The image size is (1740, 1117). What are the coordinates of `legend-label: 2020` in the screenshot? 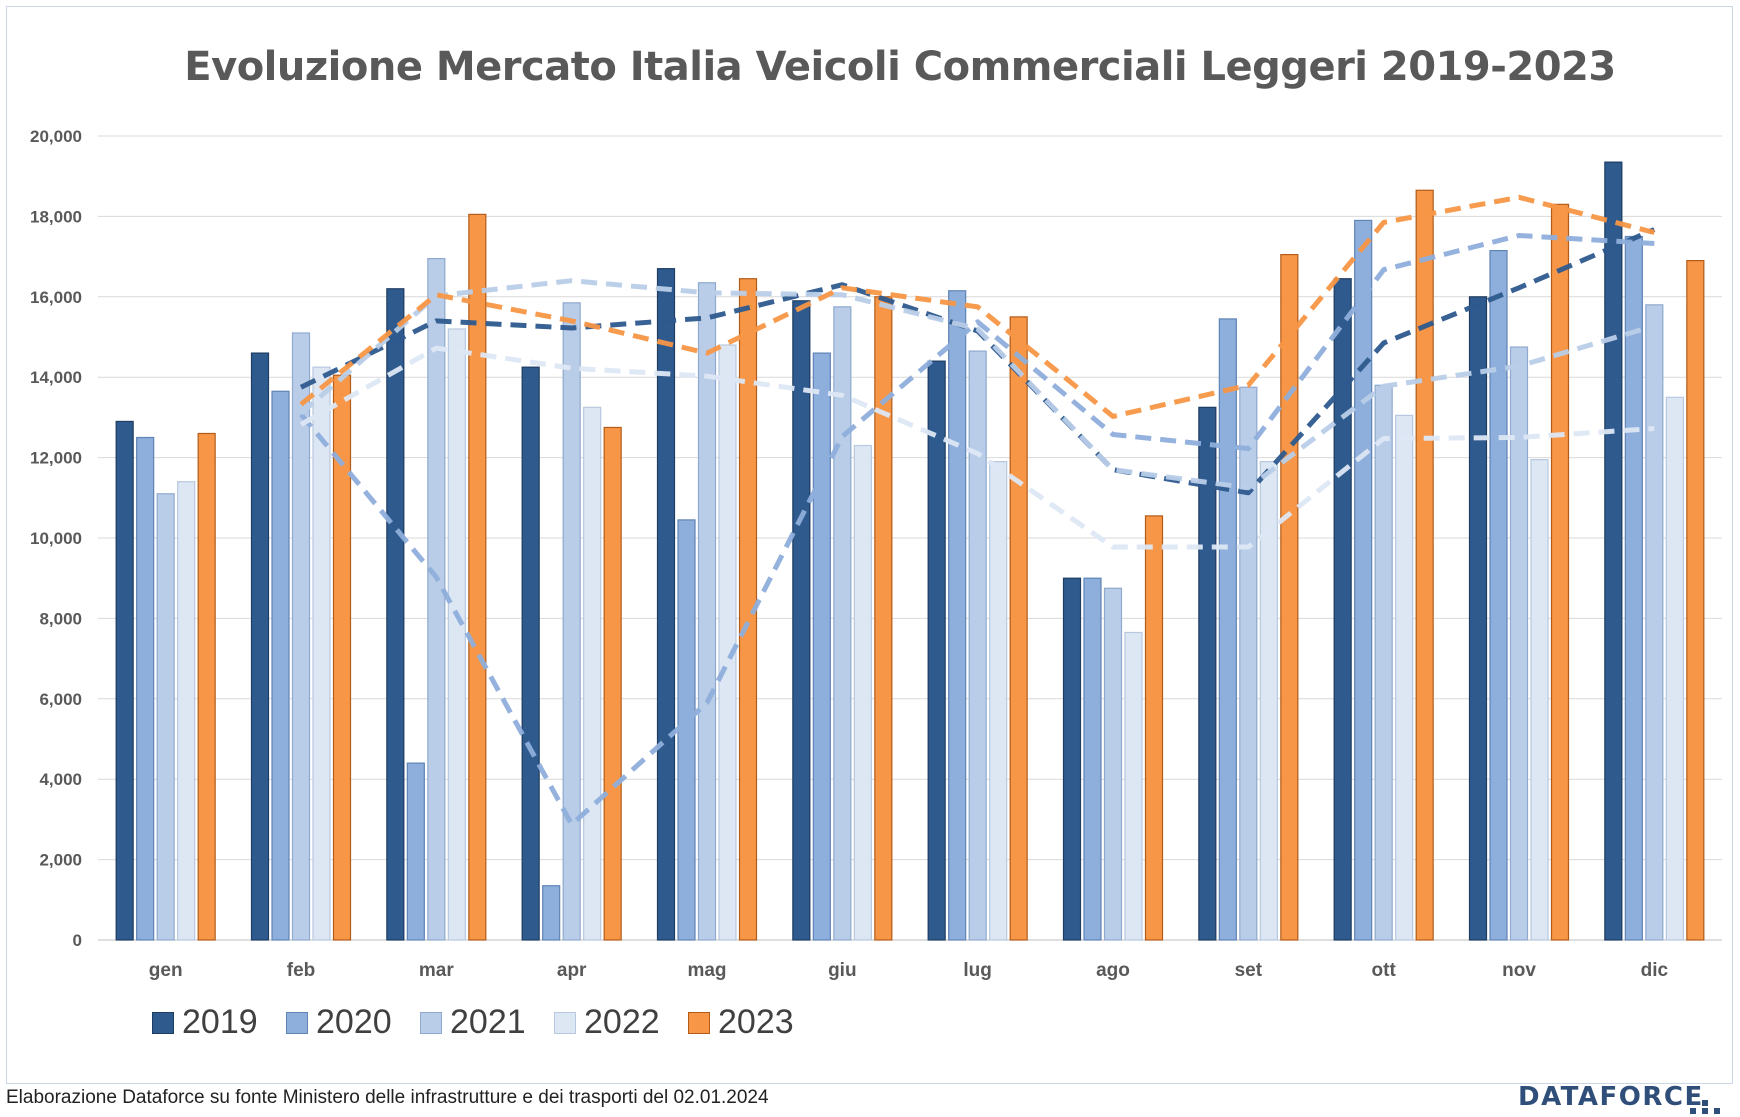 It's located at (354, 1022).